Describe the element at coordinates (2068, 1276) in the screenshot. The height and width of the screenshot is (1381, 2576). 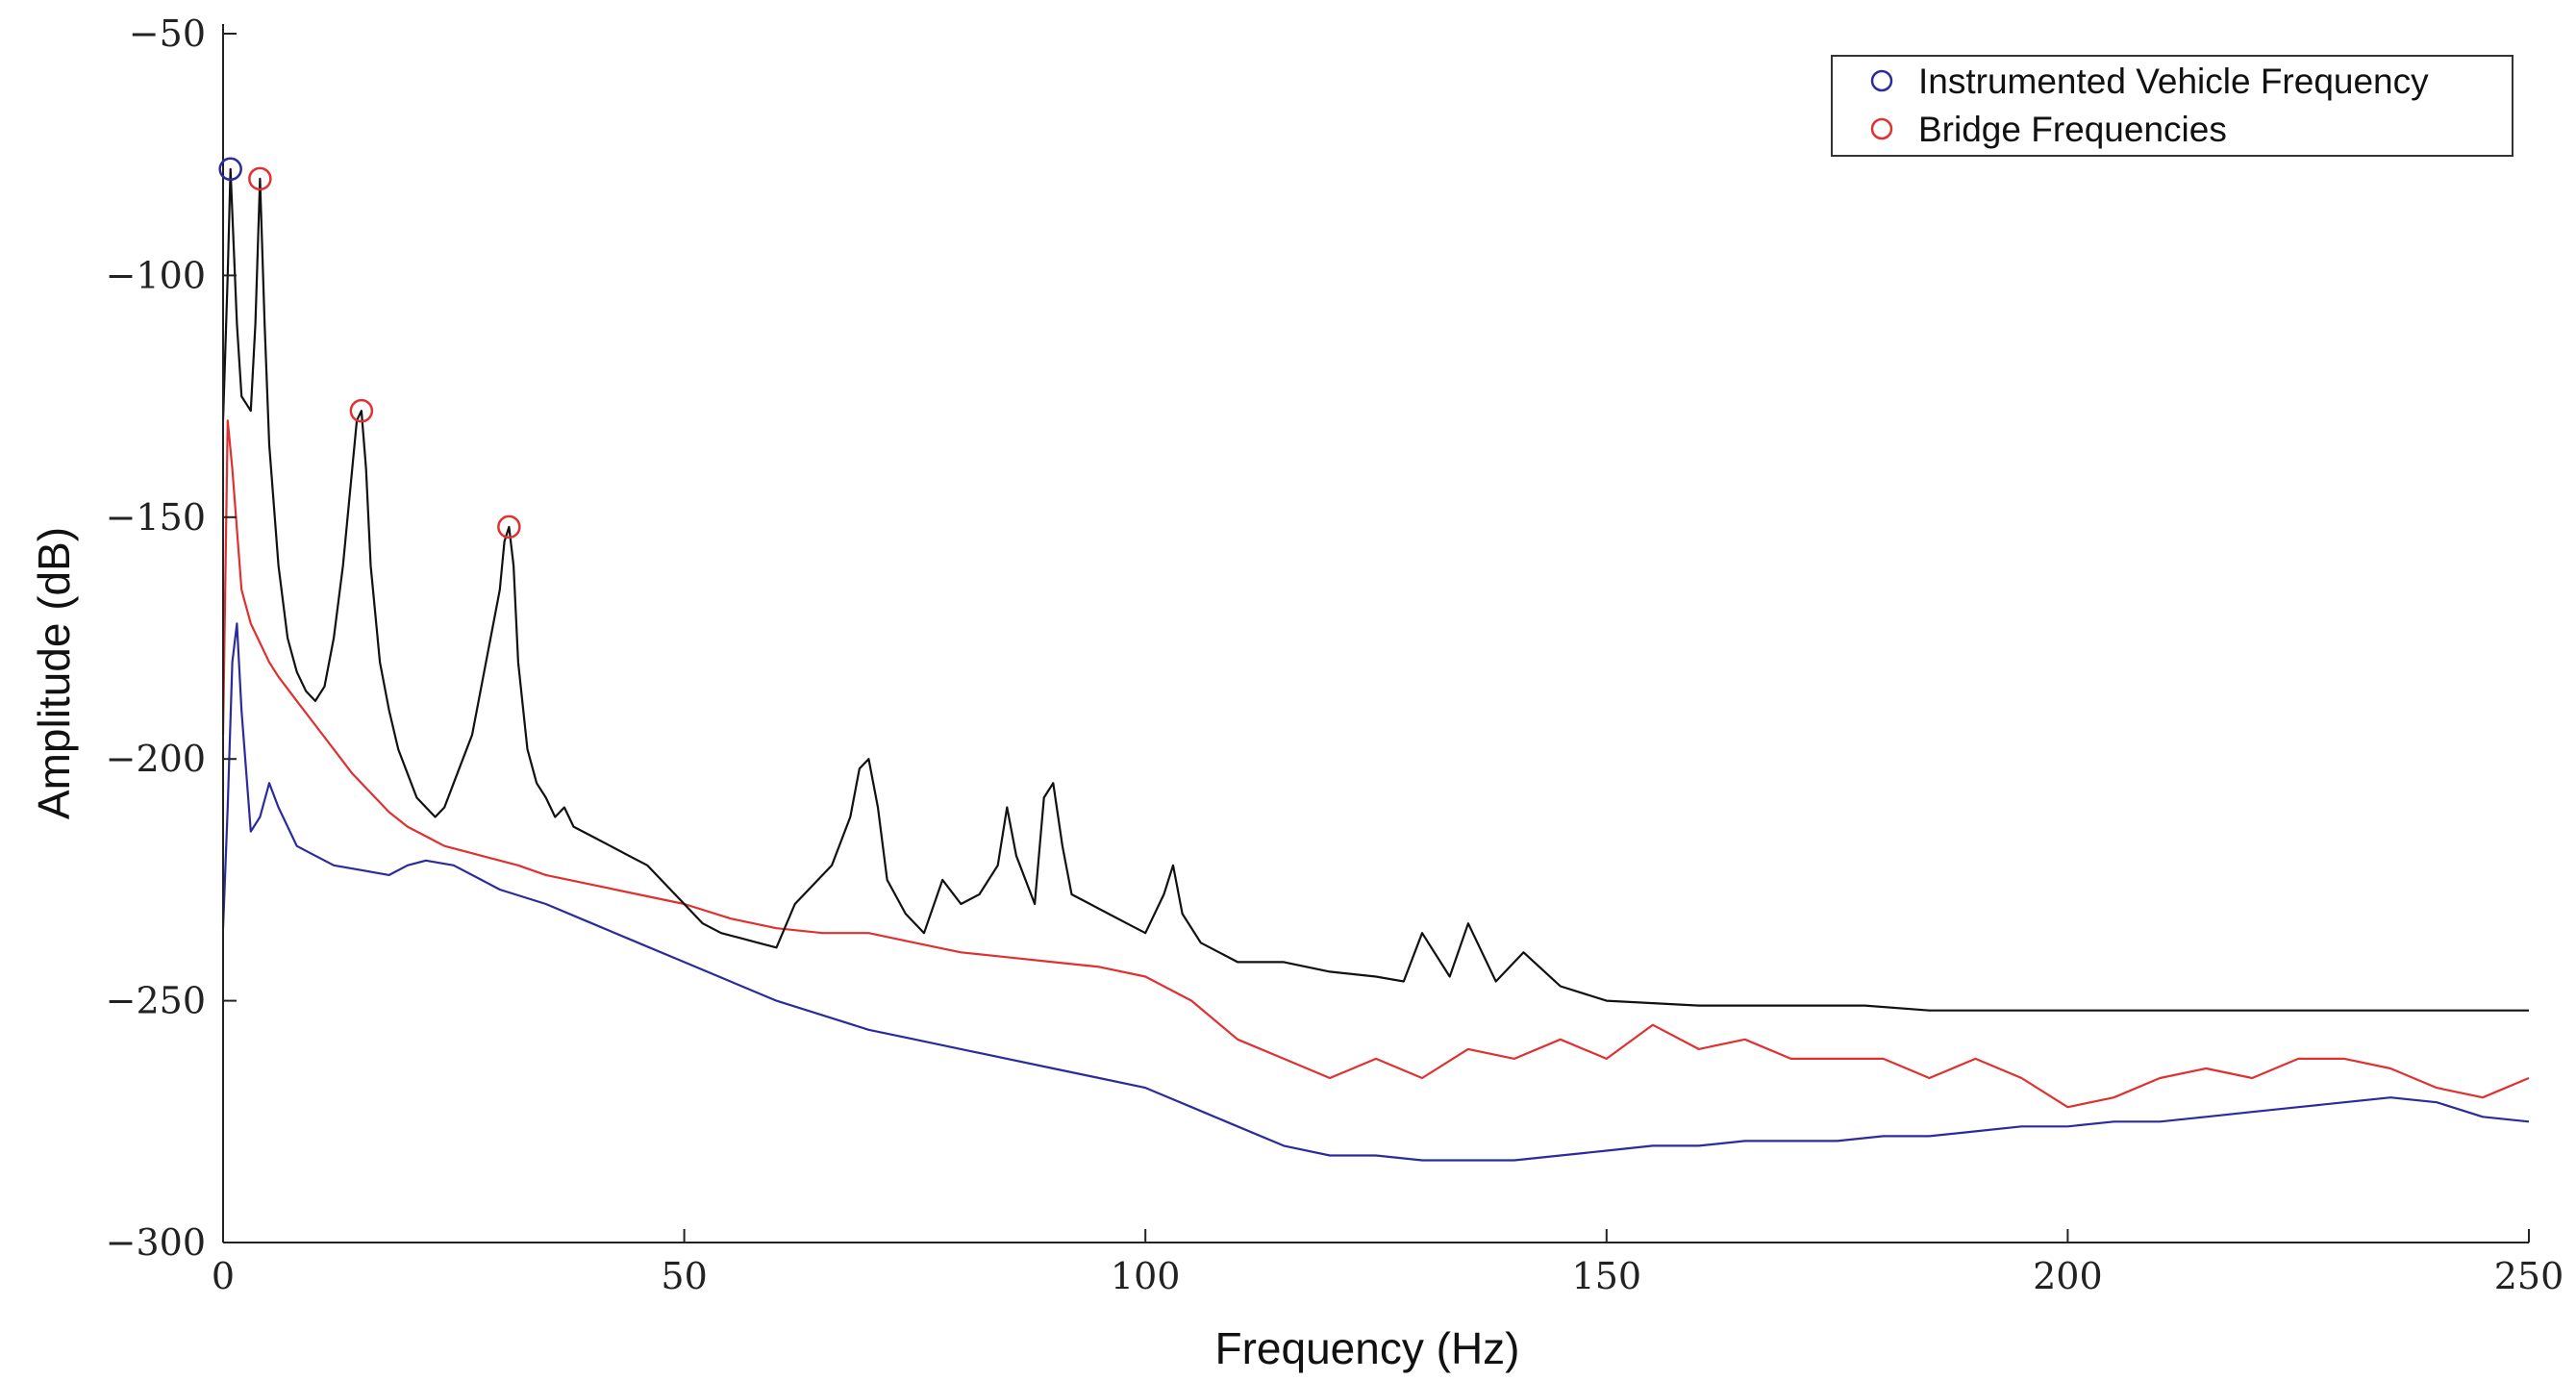
I see `x-tick-label: 200` at that location.